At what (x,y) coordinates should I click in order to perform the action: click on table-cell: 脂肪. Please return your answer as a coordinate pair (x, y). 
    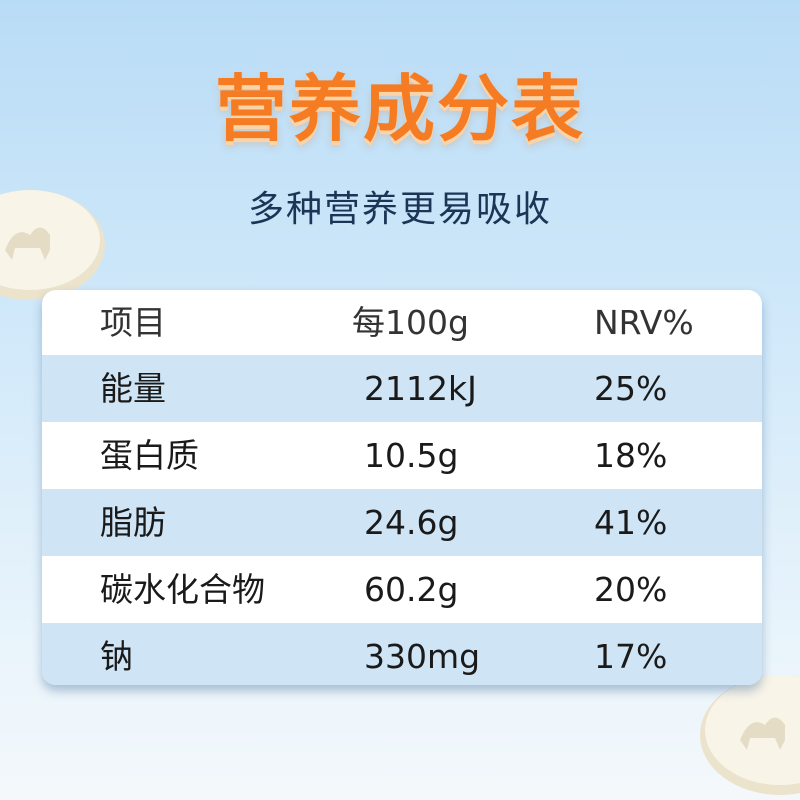
    Looking at the image, I should click on (133, 522).